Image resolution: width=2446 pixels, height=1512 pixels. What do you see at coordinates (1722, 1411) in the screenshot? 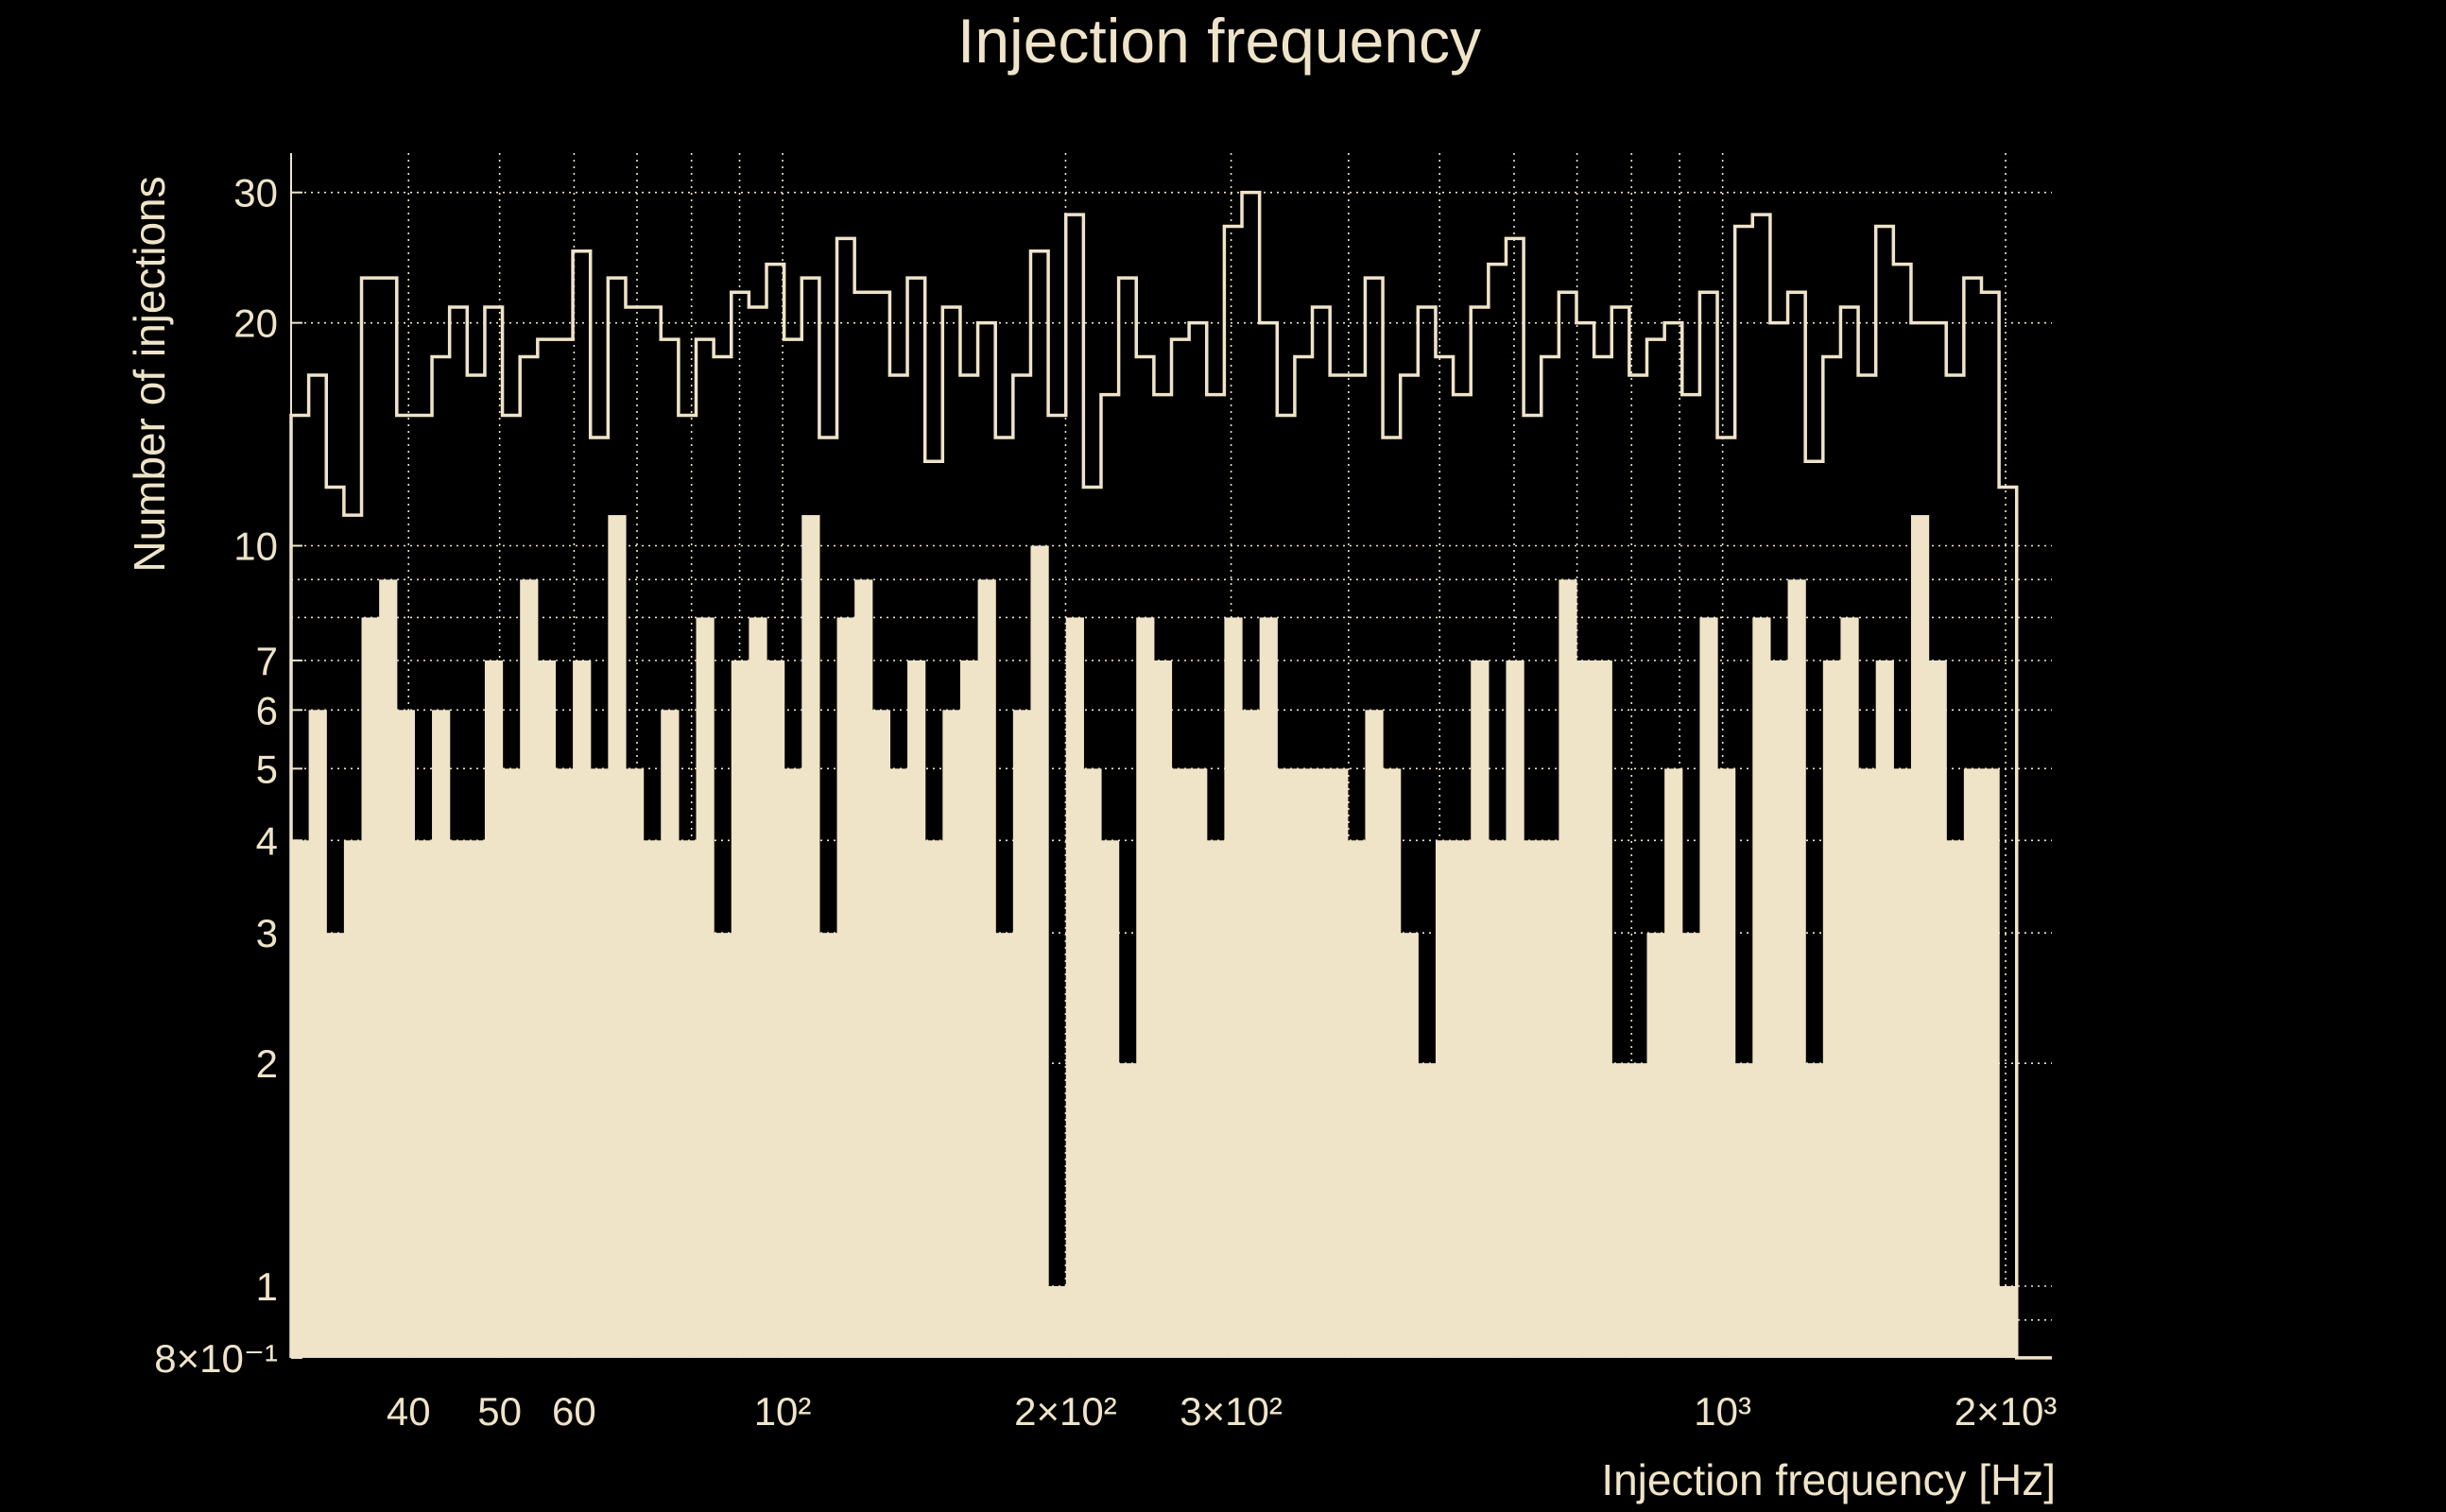
I see `x-tick-label: 10³` at bounding box center [1722, 1411].